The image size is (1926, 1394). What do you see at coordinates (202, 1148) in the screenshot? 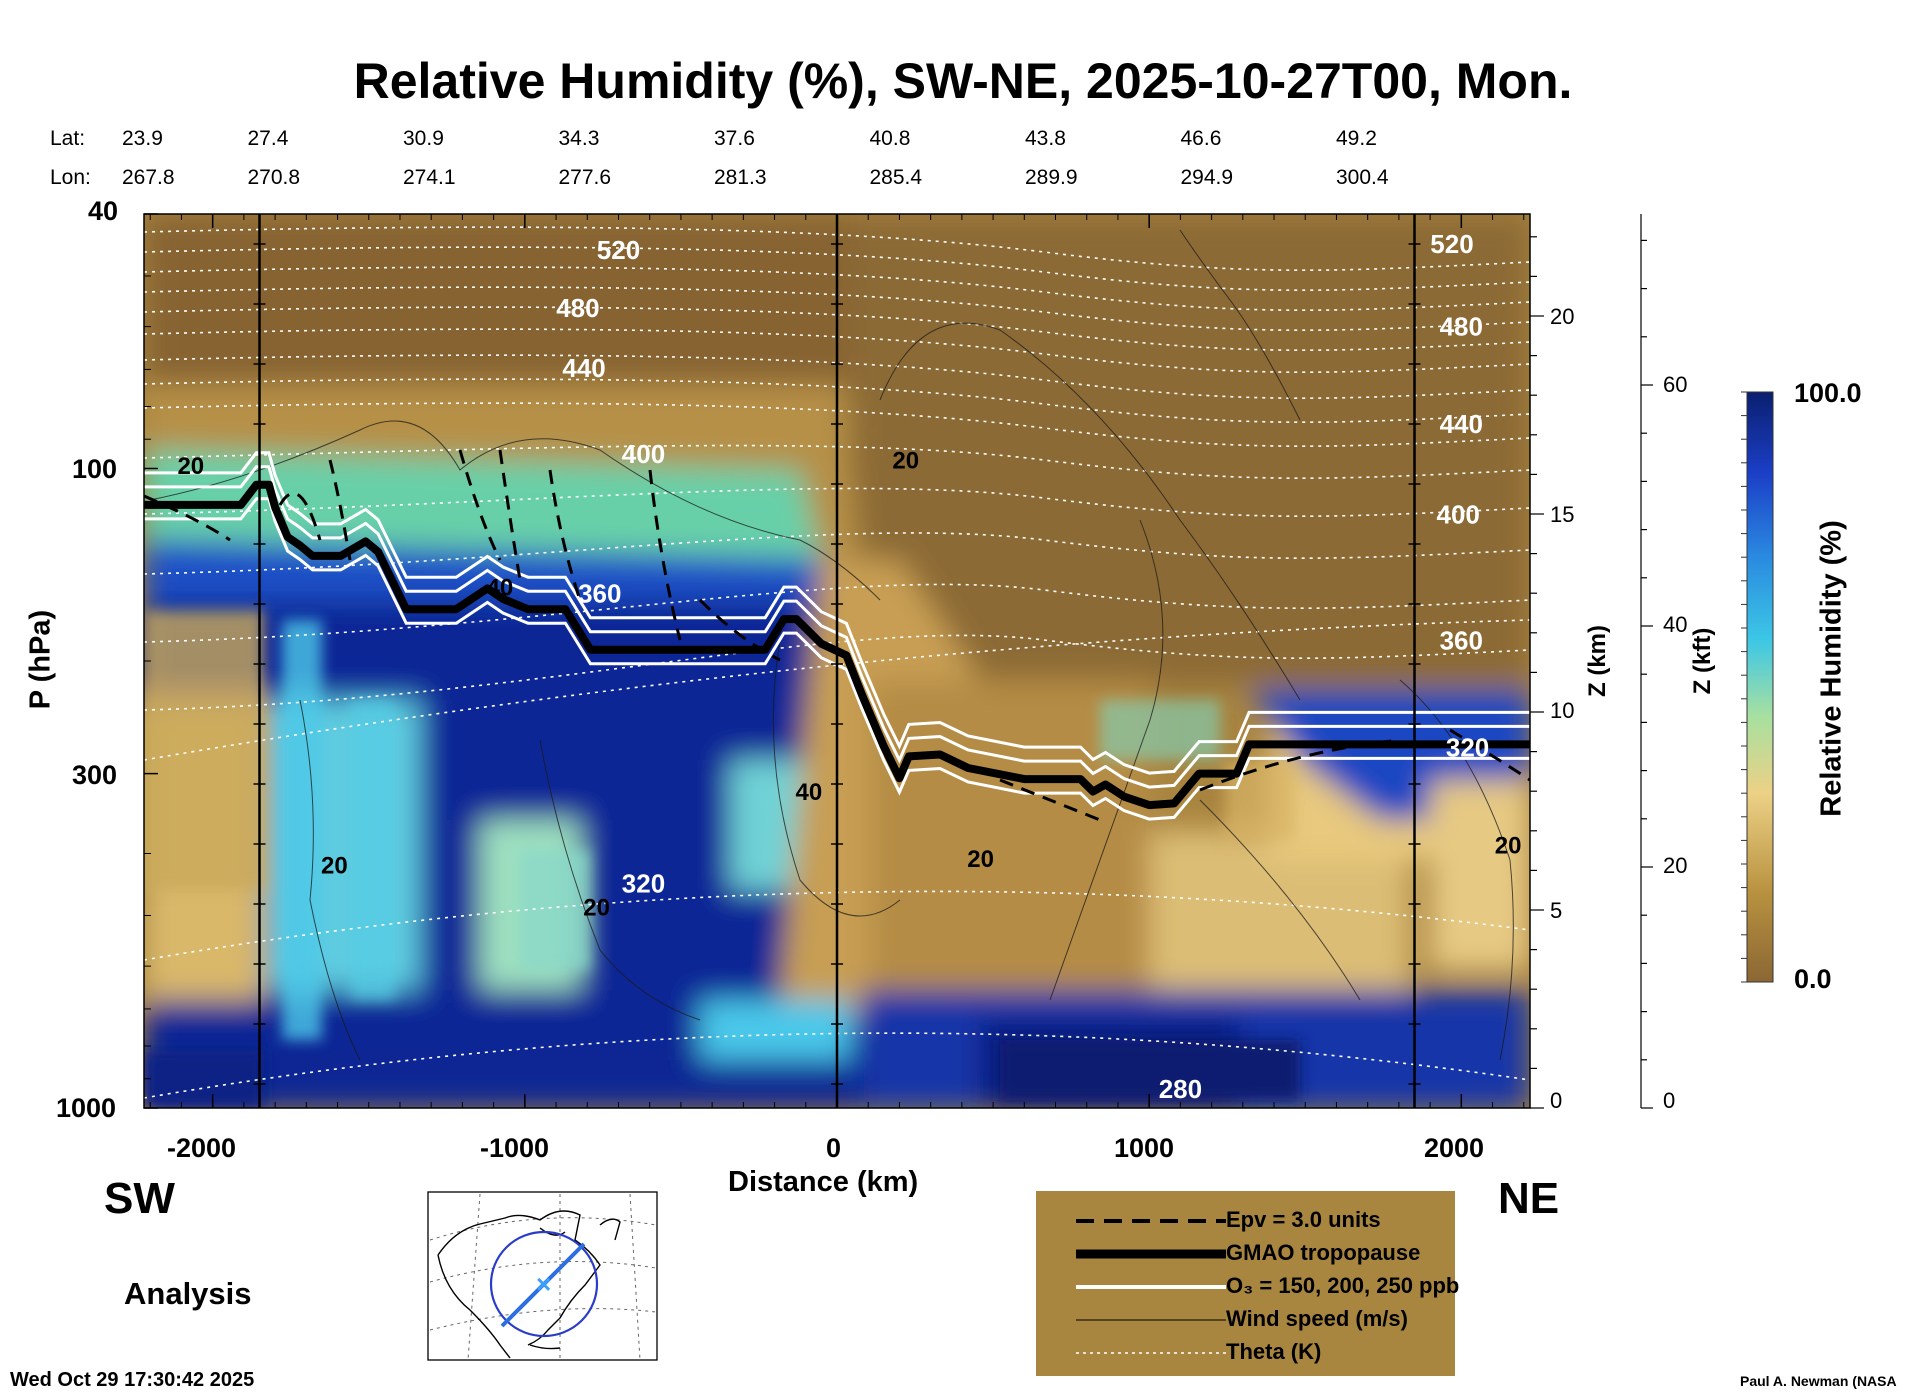
I see `x-tick-label: -2000` at bounding box center [202, 1148].